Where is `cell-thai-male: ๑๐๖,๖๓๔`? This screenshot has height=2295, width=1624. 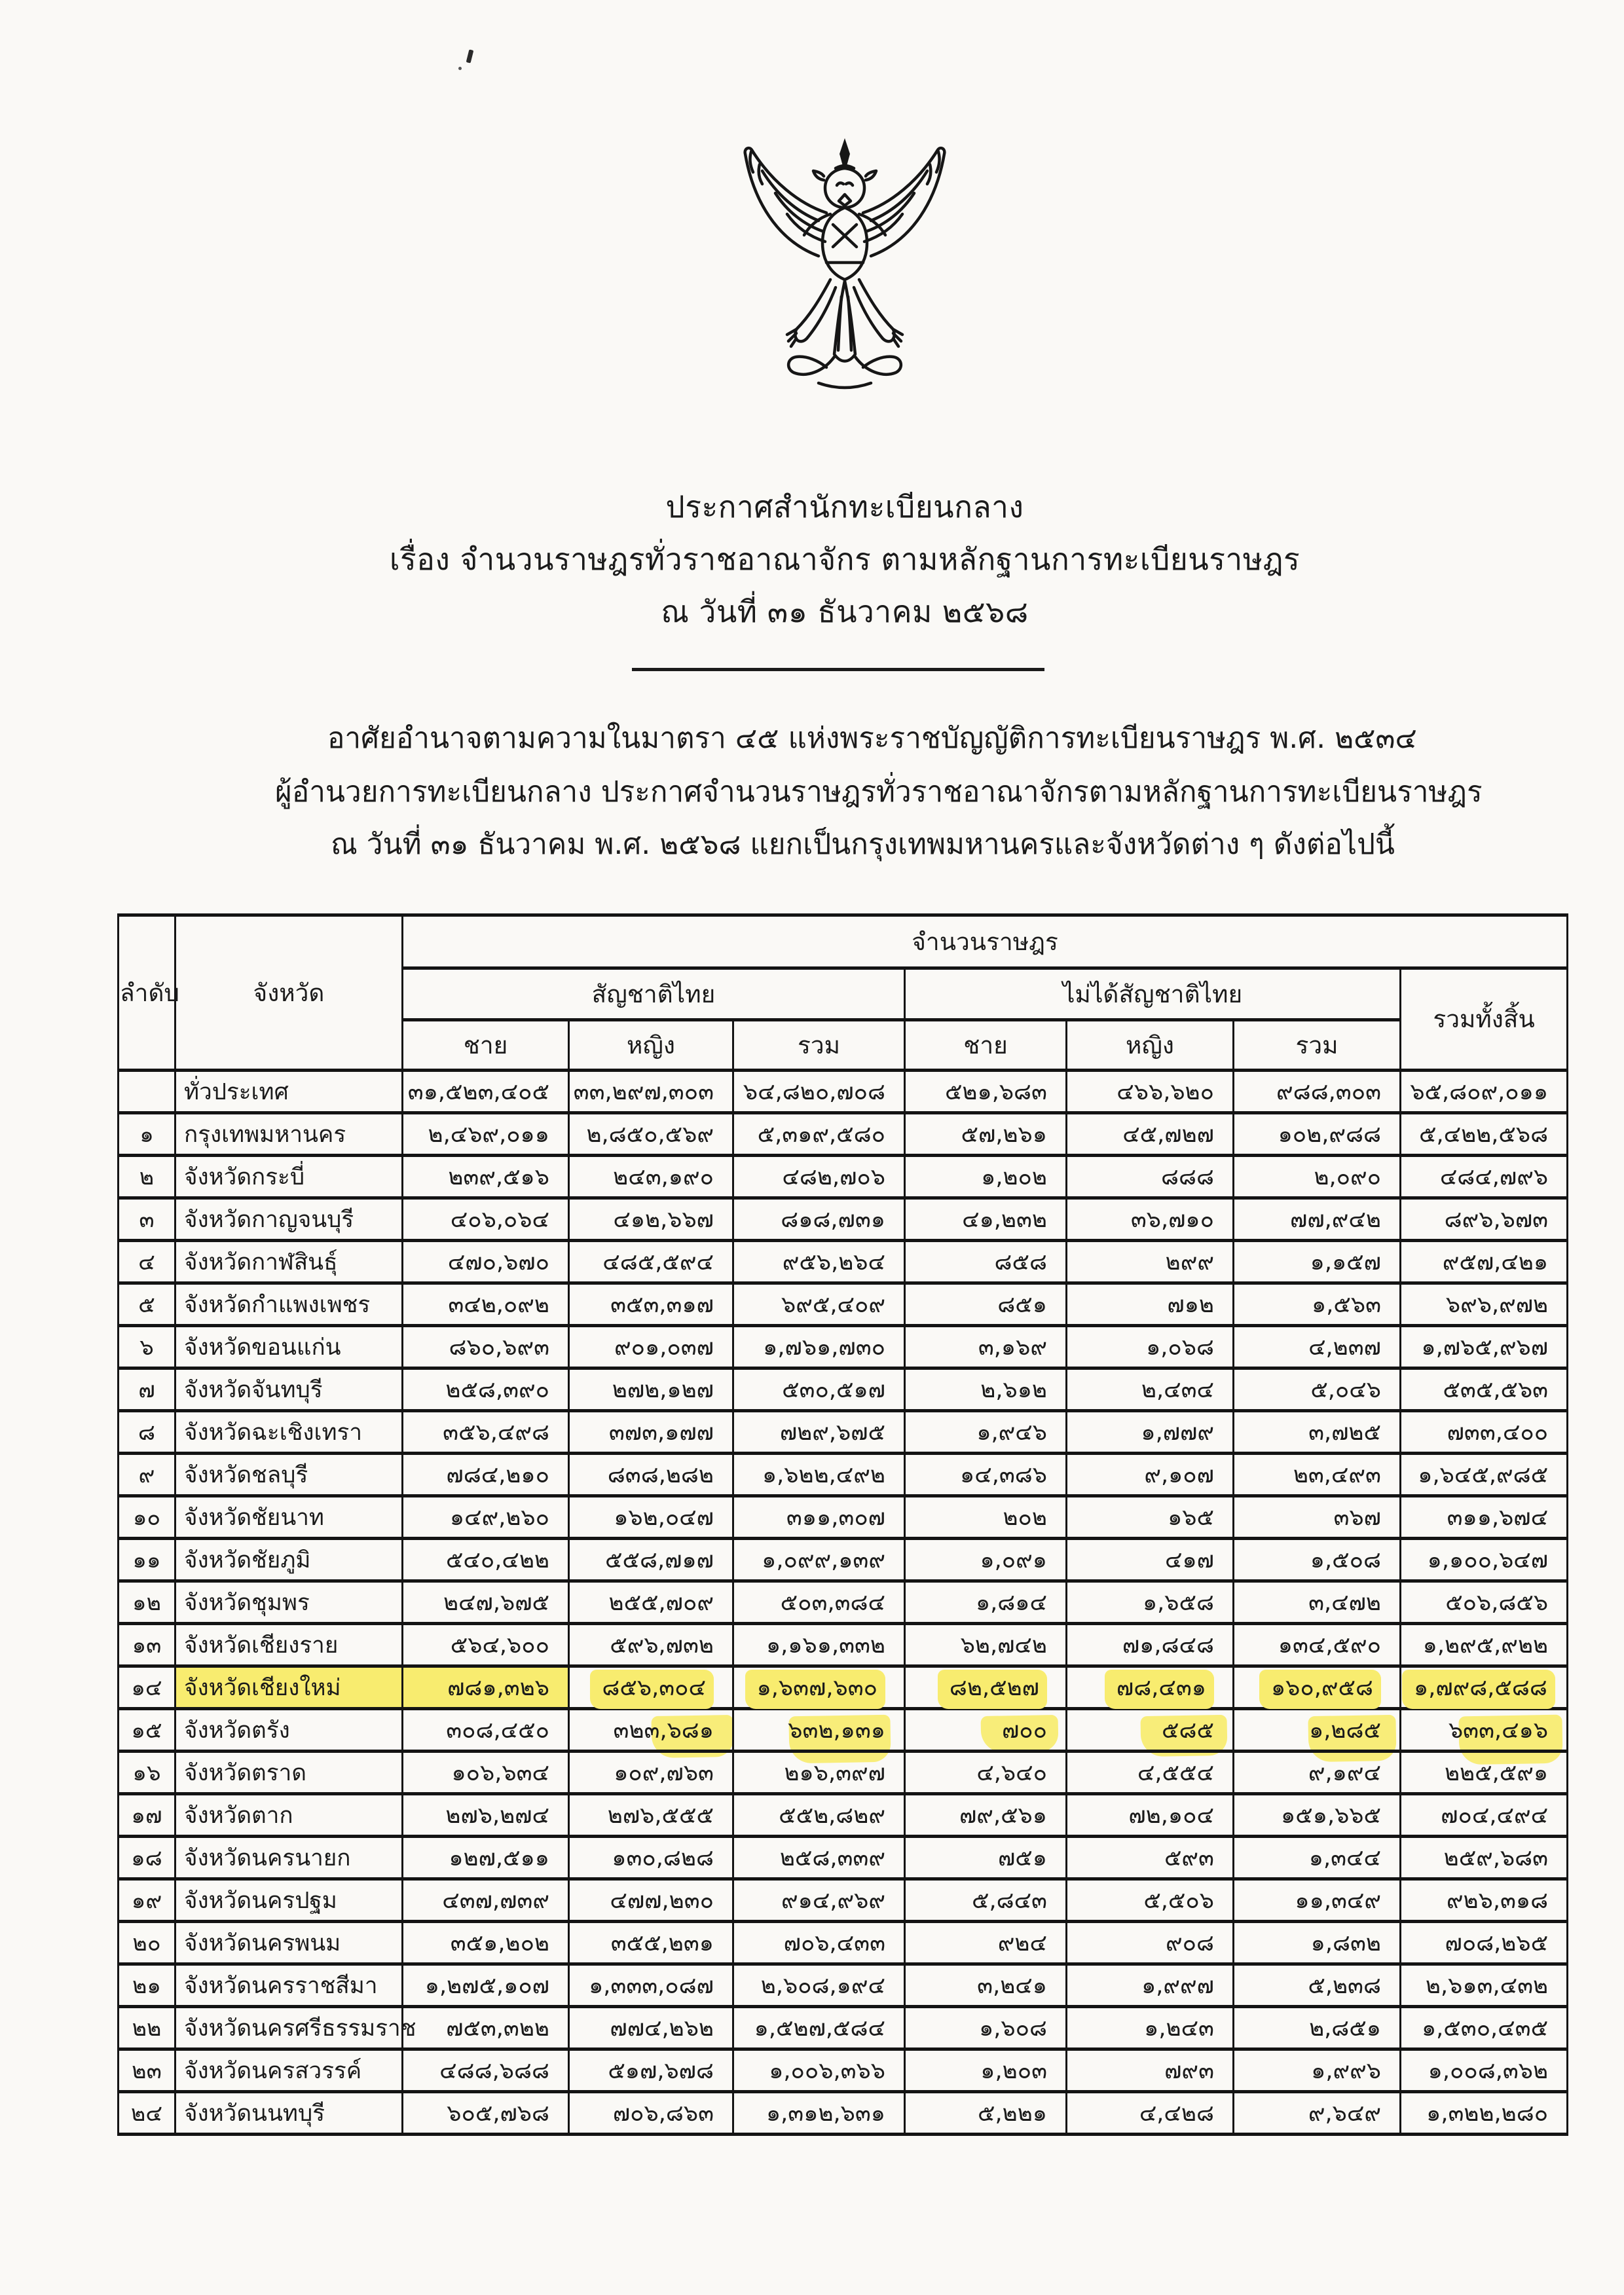
cell-thai-male: ๑๐๖,๖๓๔ is located at coordinates (485, 1772).